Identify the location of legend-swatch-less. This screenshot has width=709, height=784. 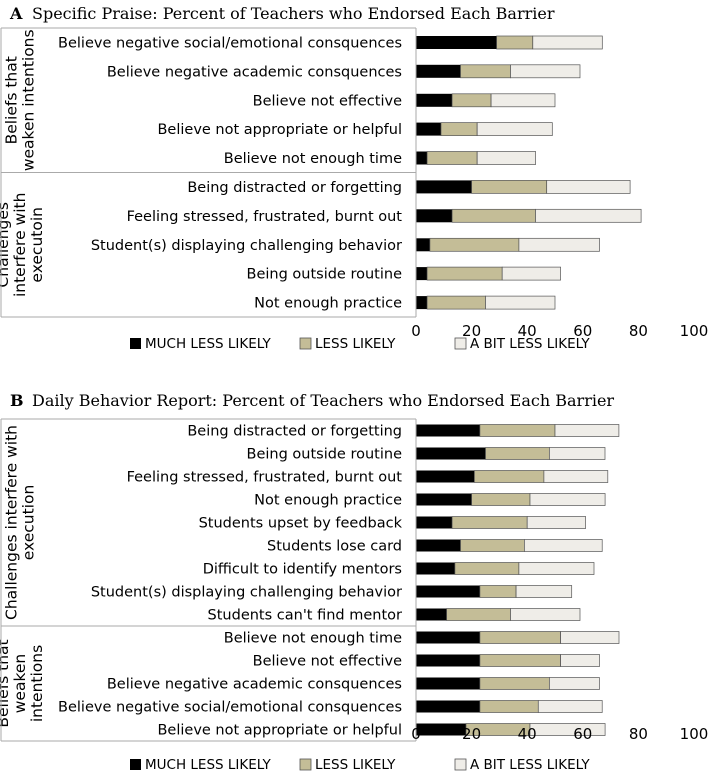
(305, 764).